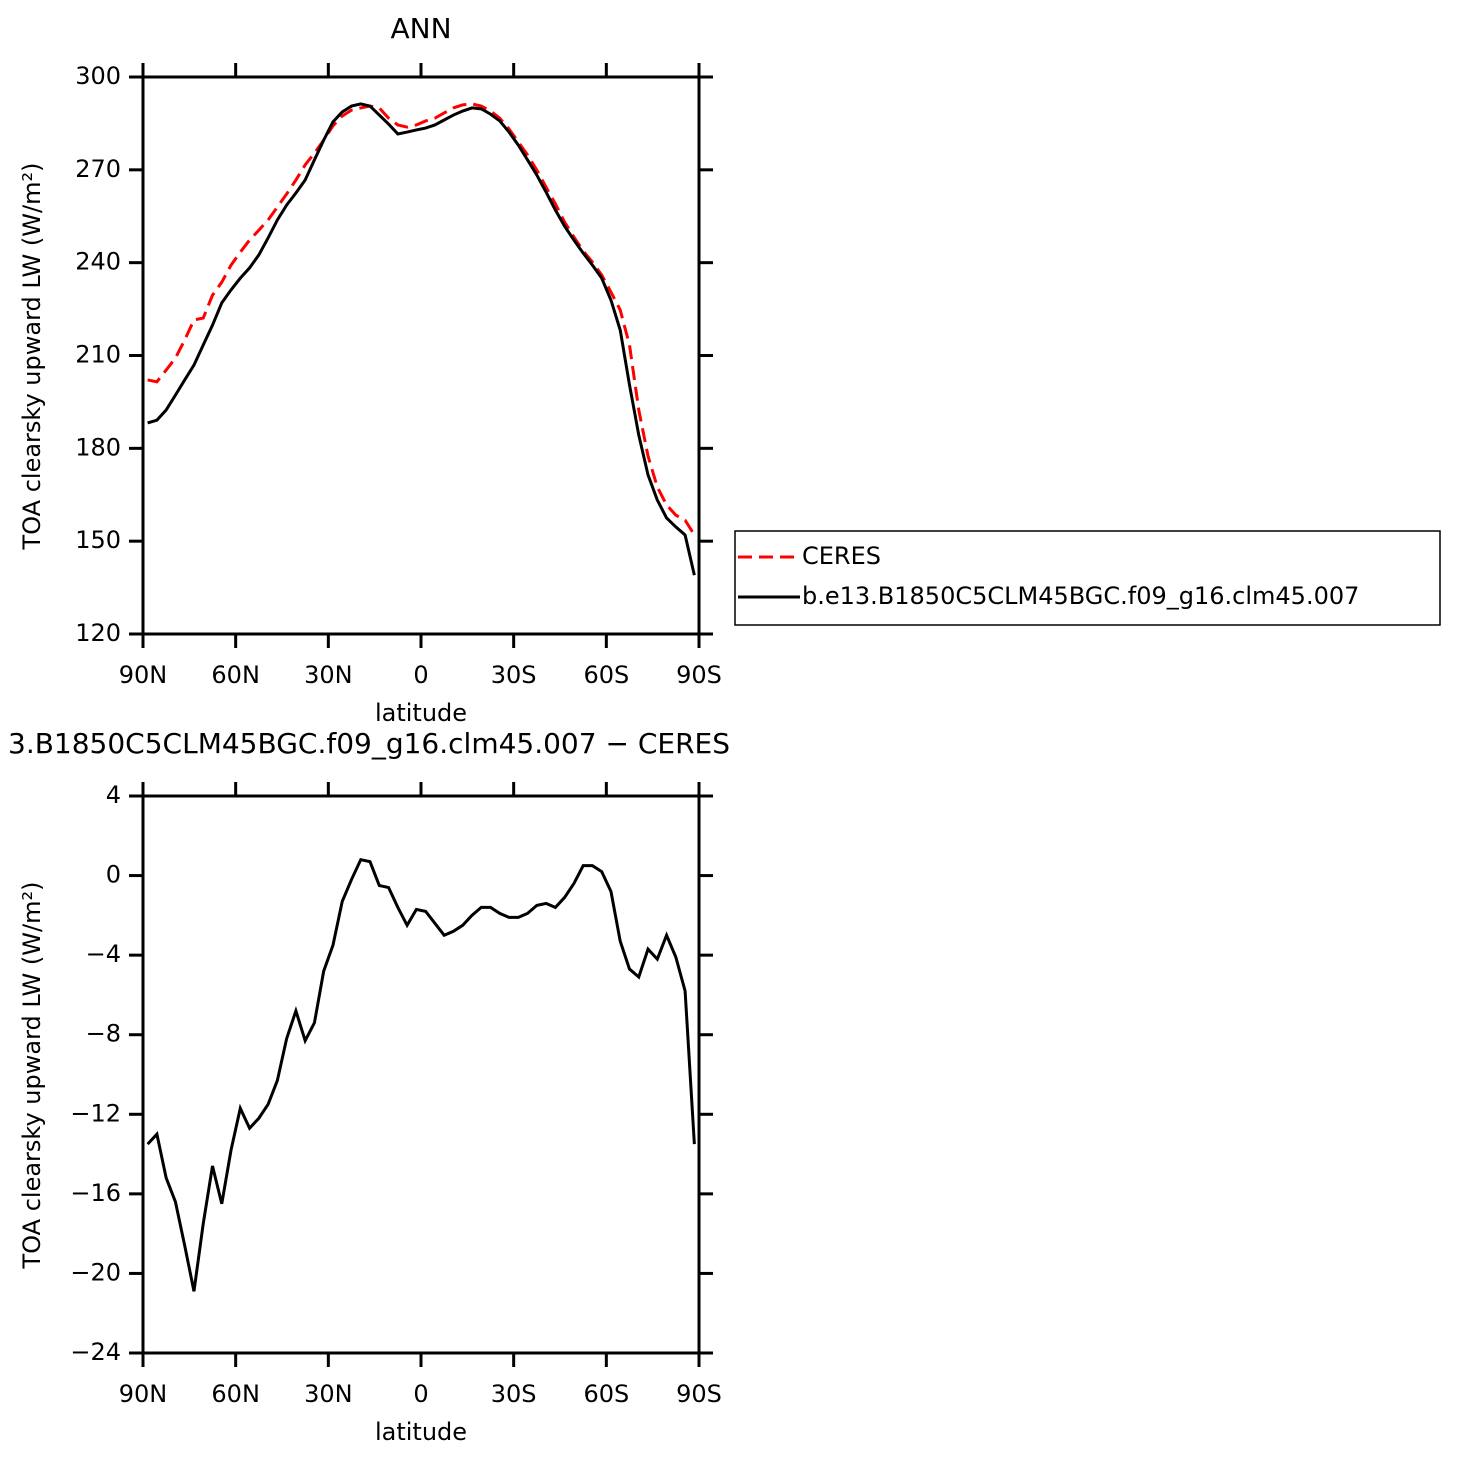  I want to click on y-tick-label: −20, so click(95, 1272).